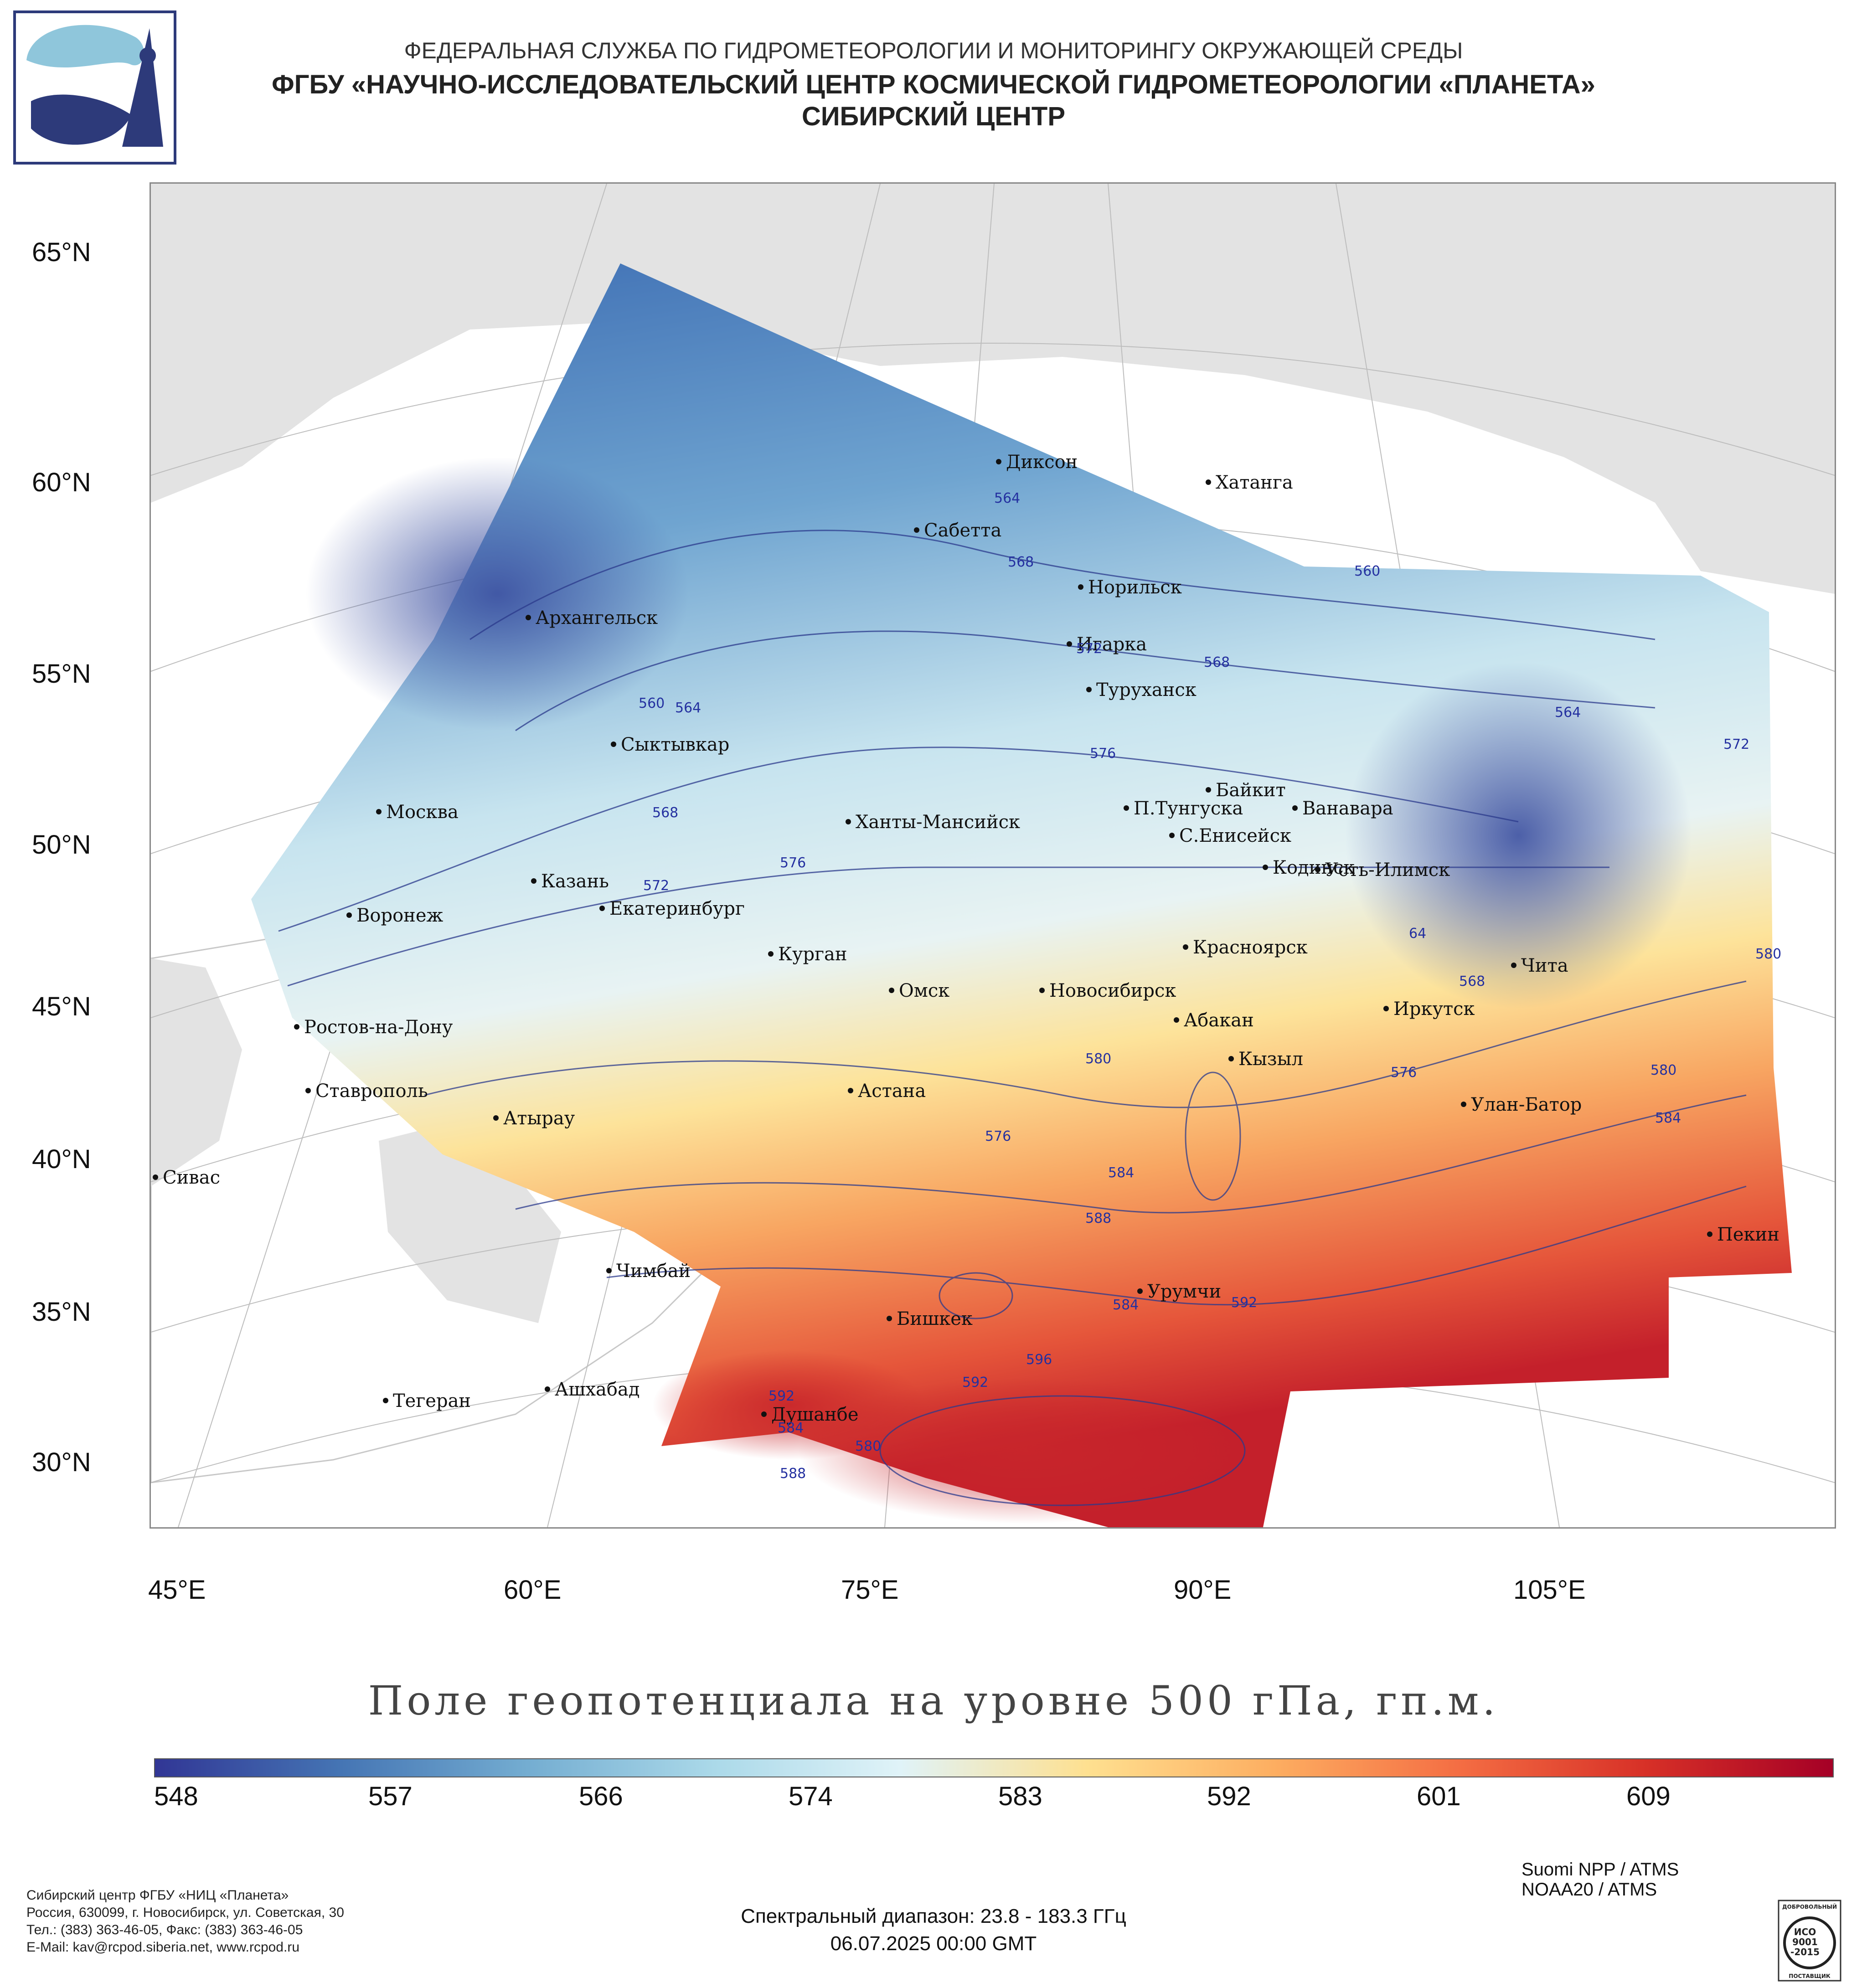  What do you see at coordinates (399, 916) in the screenshot?
I see `city-label: Воронеж` at bounding box center [399, 916].